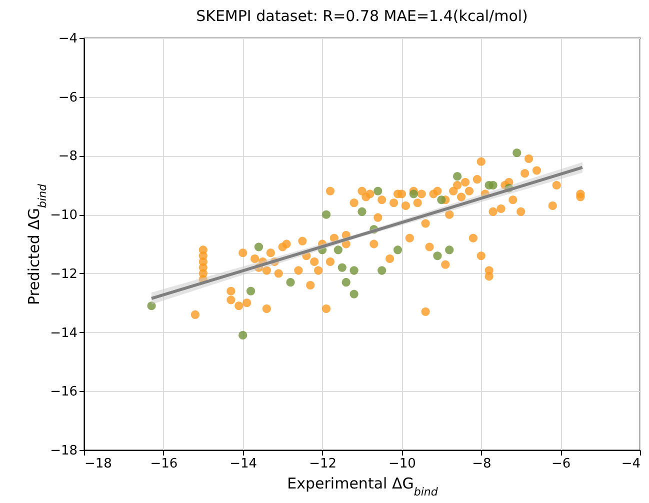  What do you see at coordinates (164, 464) in the screenshot?
I see `x-tick-label: −16` at bounding box center [164, 464].